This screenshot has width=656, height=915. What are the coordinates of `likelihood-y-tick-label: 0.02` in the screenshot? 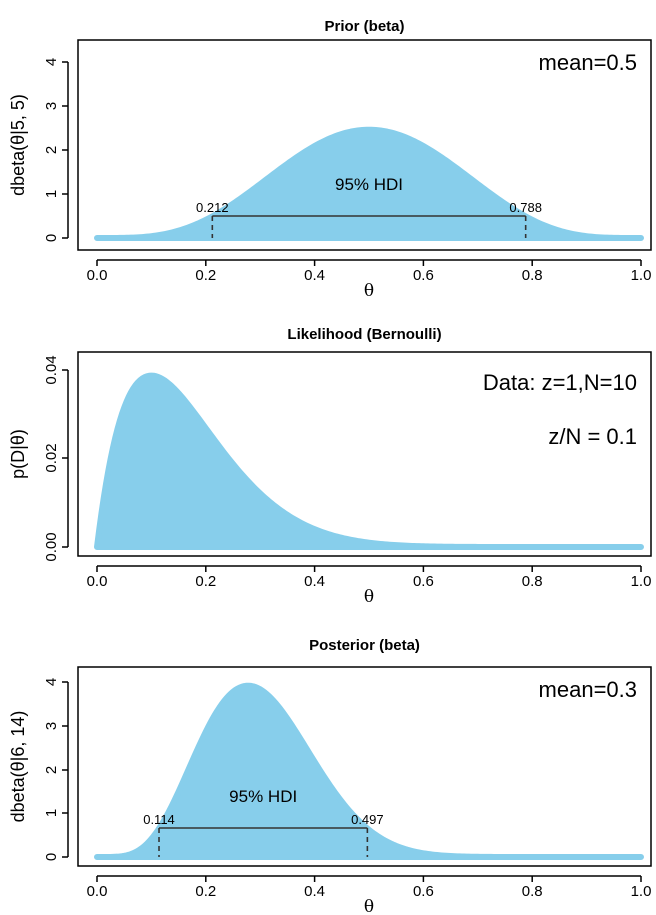 It's located at (51, 457).